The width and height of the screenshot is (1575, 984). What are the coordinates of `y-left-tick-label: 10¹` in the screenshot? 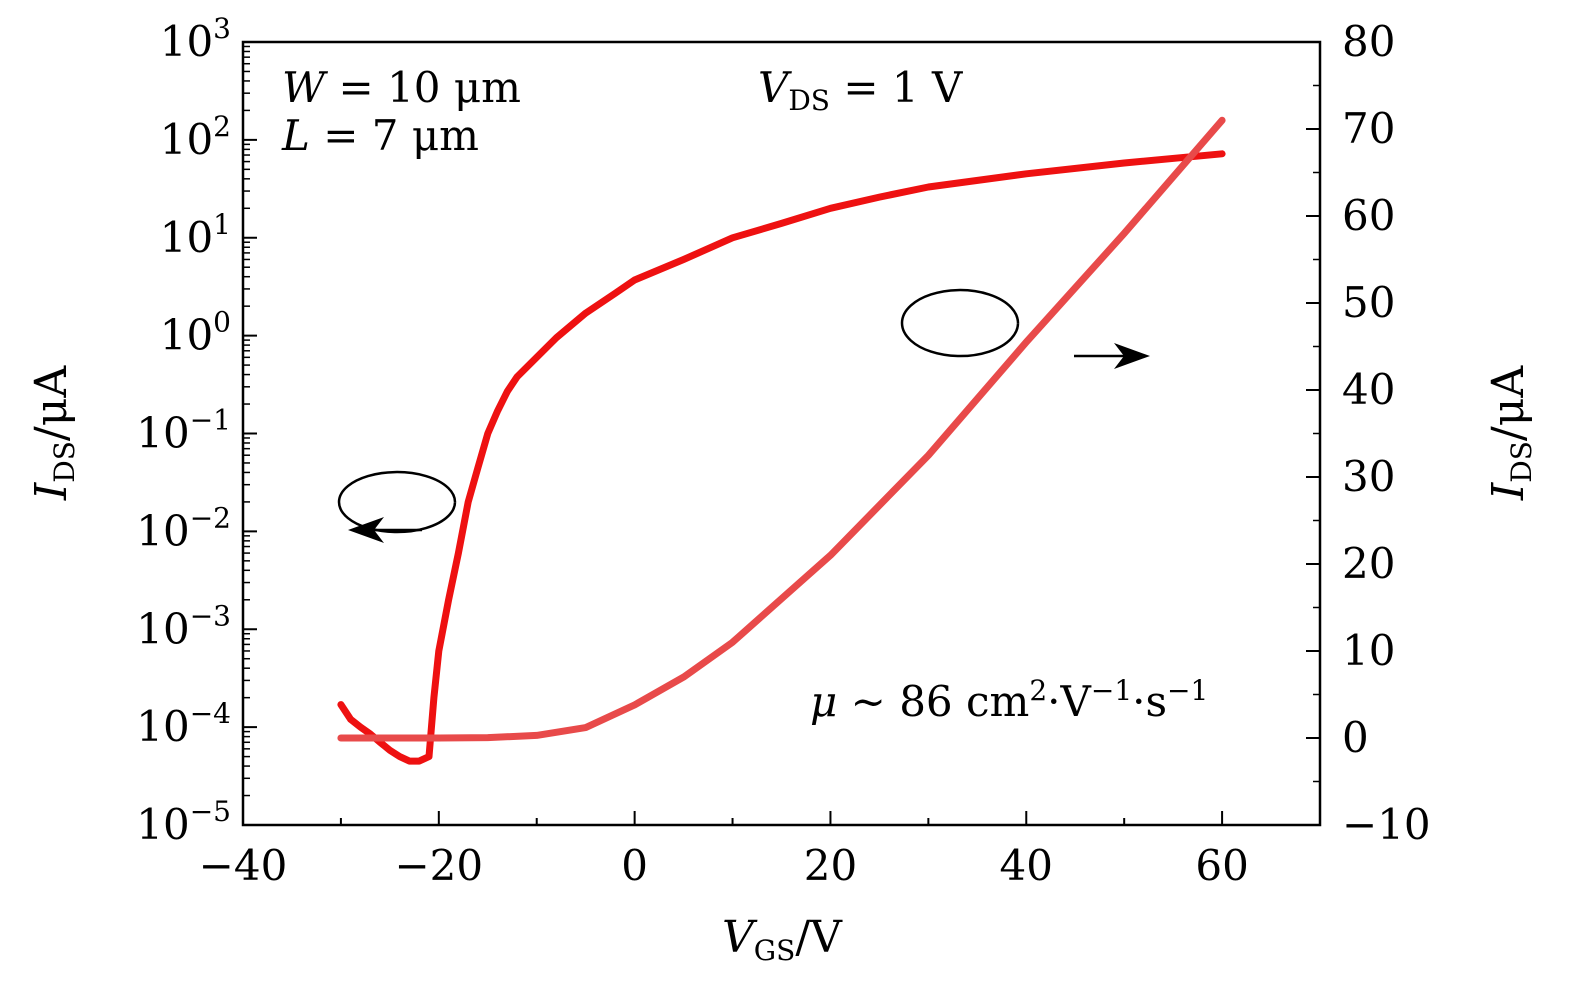 It's located at (195, 235).